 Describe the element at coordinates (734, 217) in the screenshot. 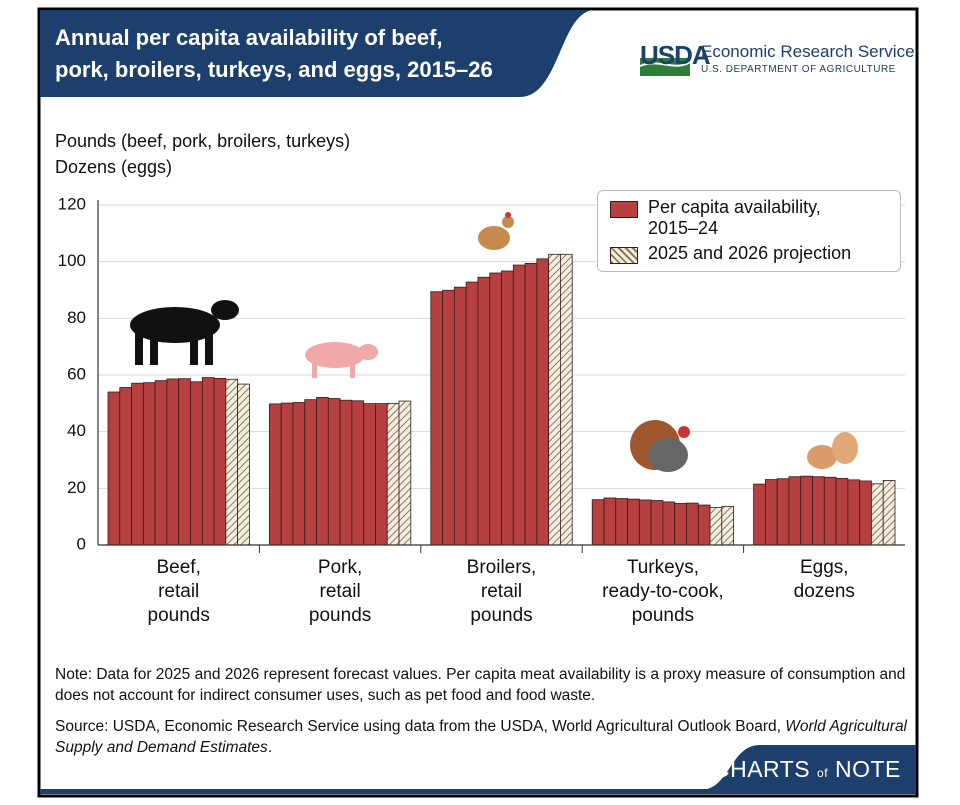

I see `legend-label: Per capita availability, 2015–24` at that location.